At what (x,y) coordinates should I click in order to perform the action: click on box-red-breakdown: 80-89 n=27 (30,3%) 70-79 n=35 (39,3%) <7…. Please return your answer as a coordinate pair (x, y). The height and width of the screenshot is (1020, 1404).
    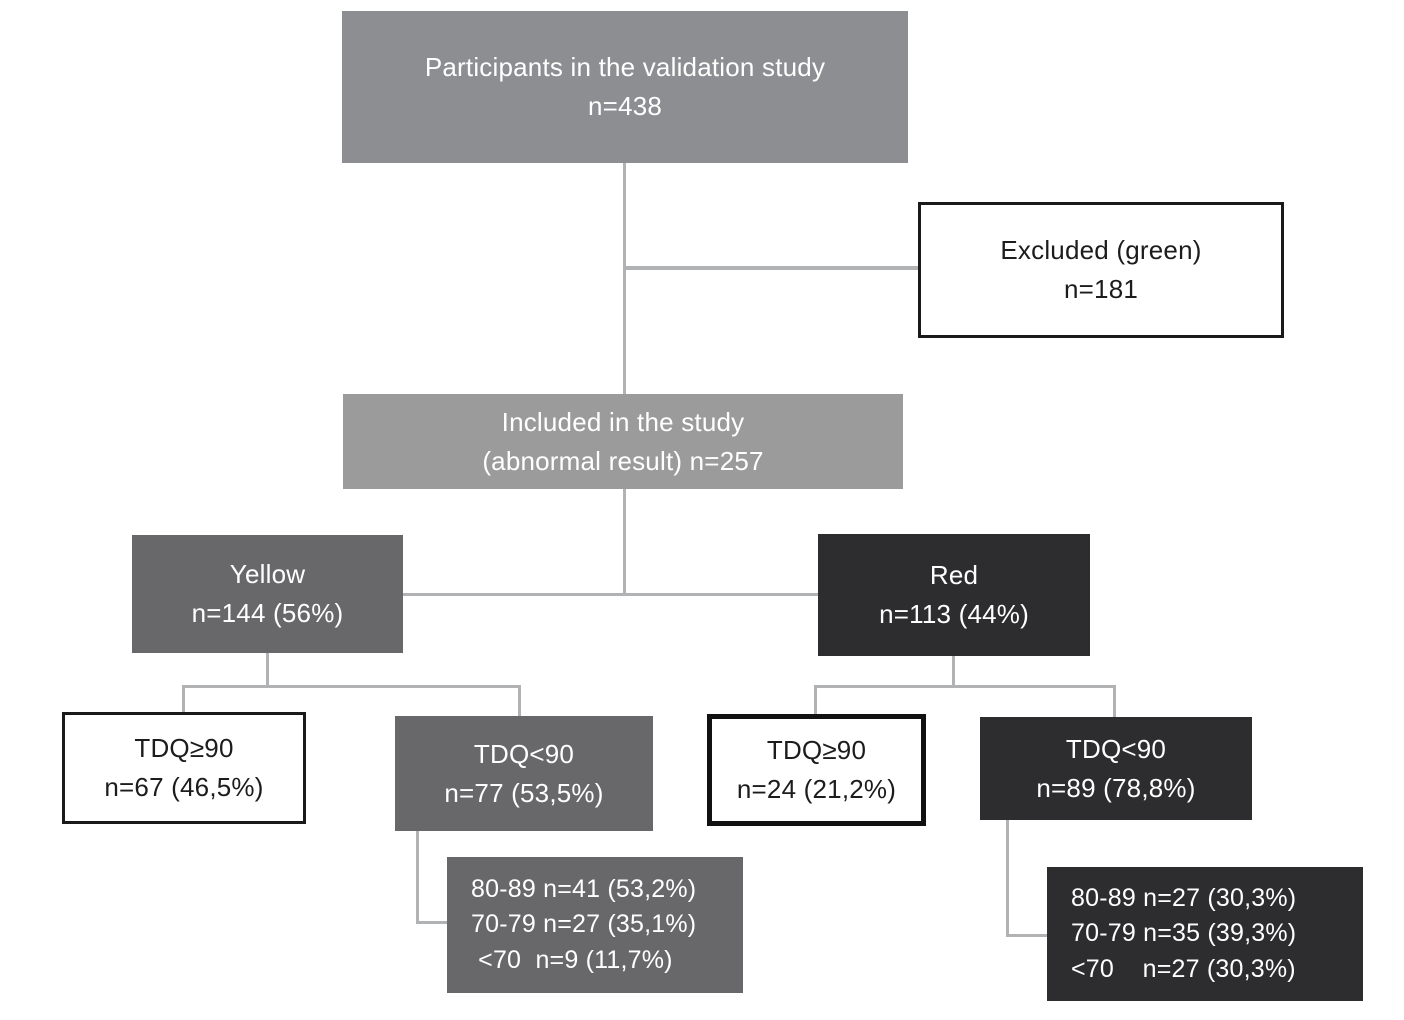
    Looking at the image, I should click on (1205, 934).